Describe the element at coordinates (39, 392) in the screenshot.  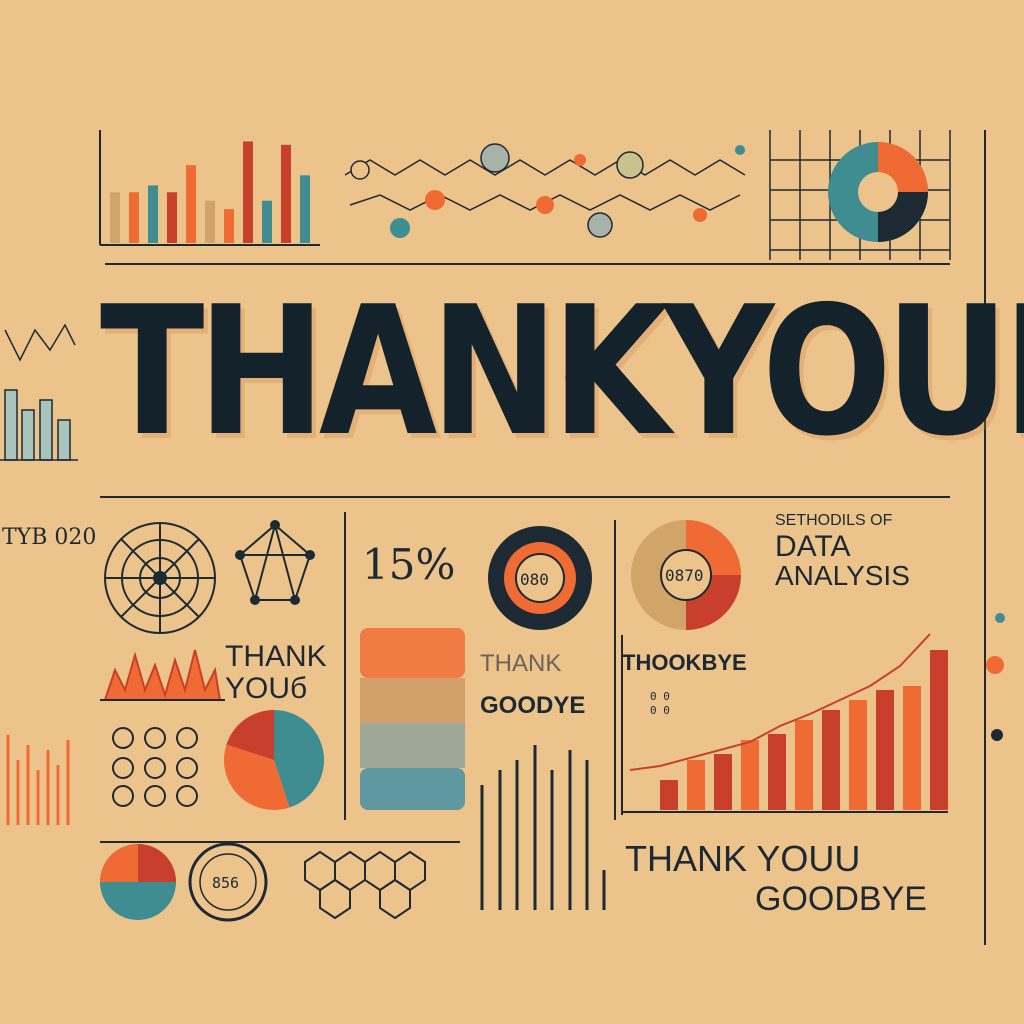
I see `left-mini-charts` at that location.